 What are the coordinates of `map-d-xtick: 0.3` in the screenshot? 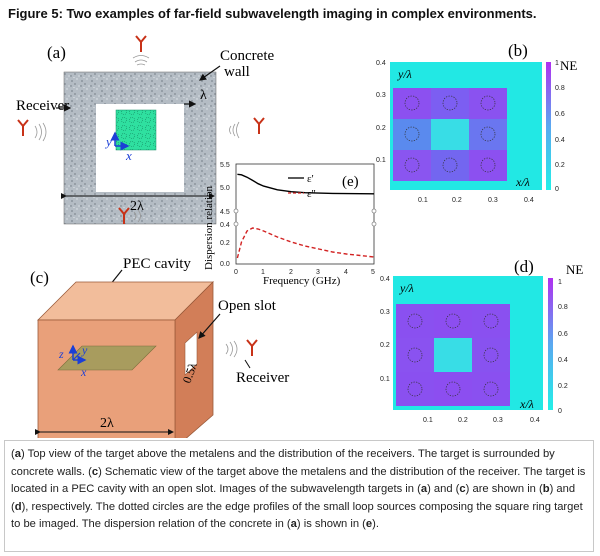 It's located at (498, 420).